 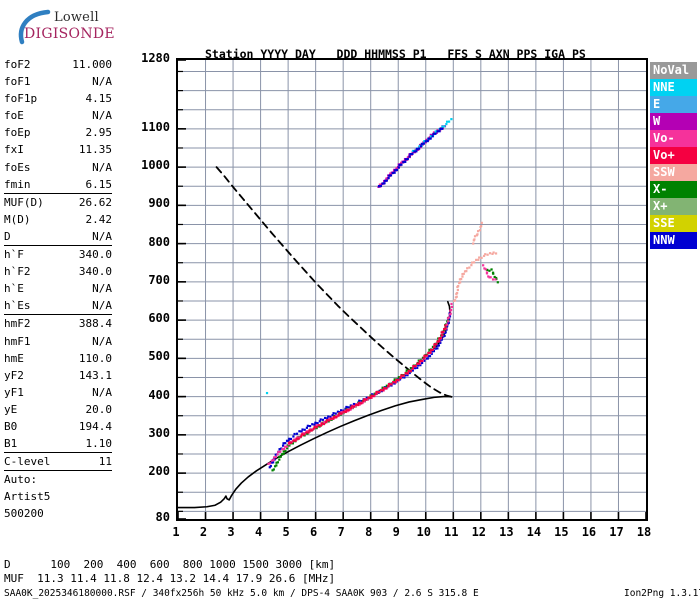 What do you see at coordinates (58, 149) in the screenshot?
I see `param-row-fxi: fxI 11.35` at bounding box center [58, 149].